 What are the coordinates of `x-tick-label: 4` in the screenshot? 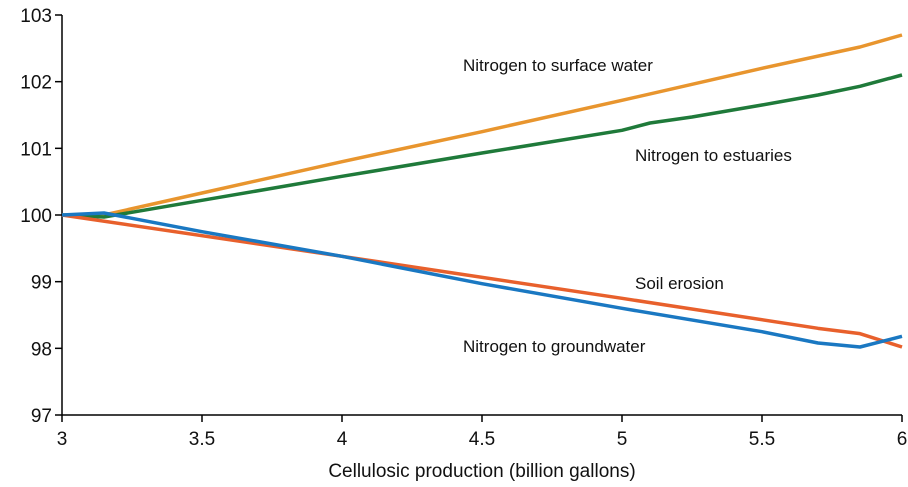 It's located at (342, 439).